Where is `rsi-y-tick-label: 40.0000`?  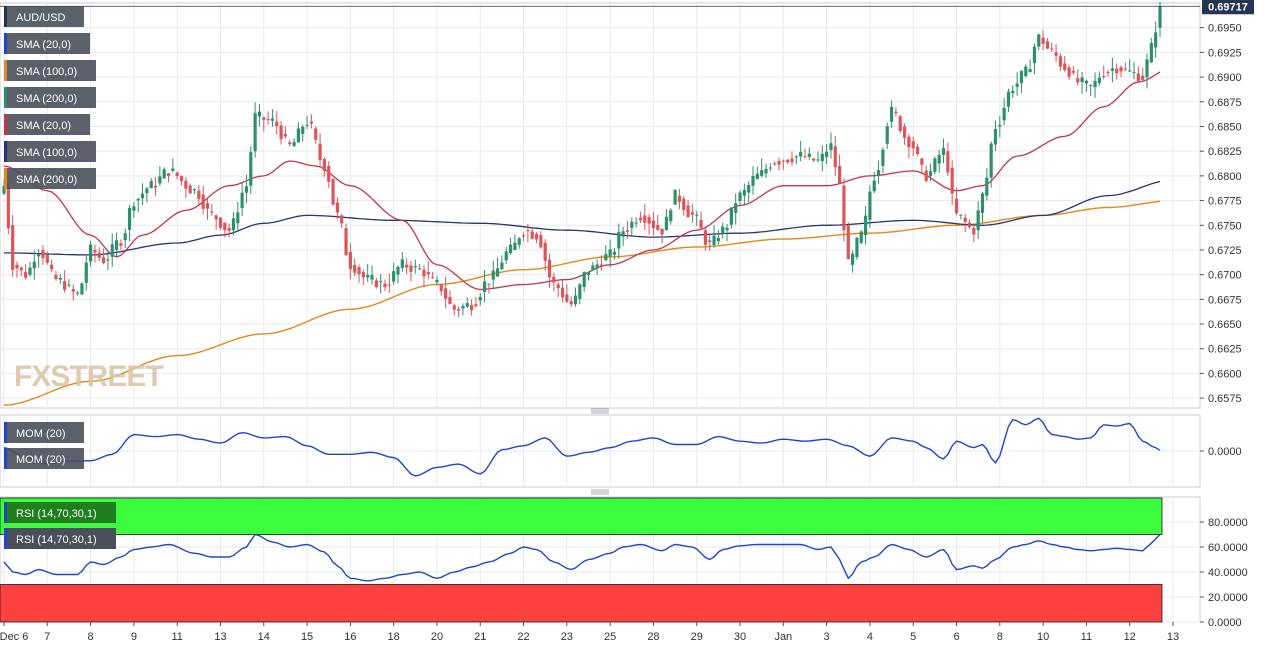
rsi-y-tick-label: 40.0000 is located at coordinates (1228, 573).